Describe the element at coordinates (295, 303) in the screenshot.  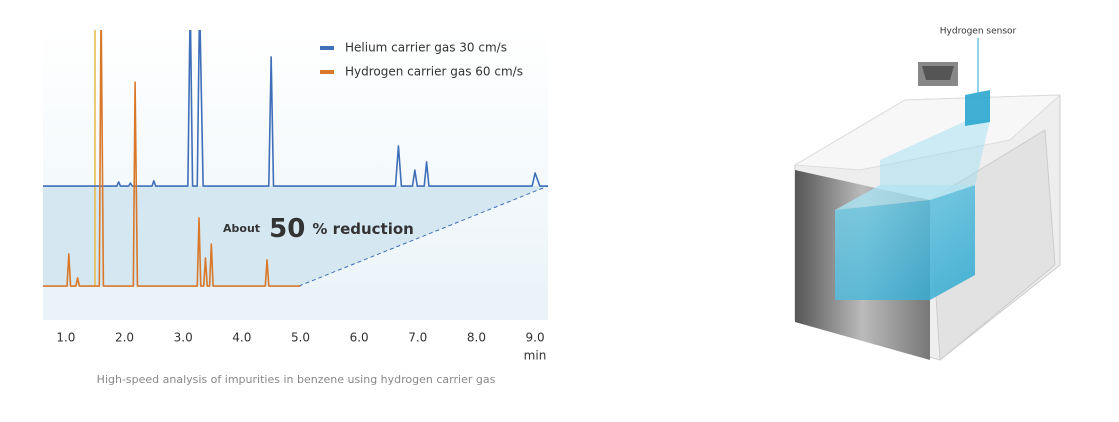
I see `plot-bottom` at that location.